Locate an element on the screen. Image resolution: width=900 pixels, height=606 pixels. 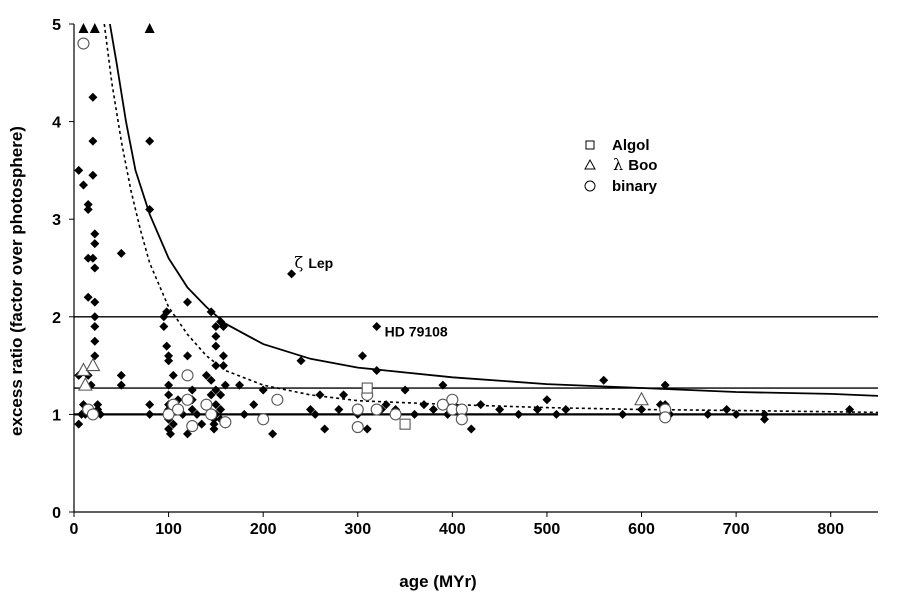
series-square is located at coordinates (386, 406).